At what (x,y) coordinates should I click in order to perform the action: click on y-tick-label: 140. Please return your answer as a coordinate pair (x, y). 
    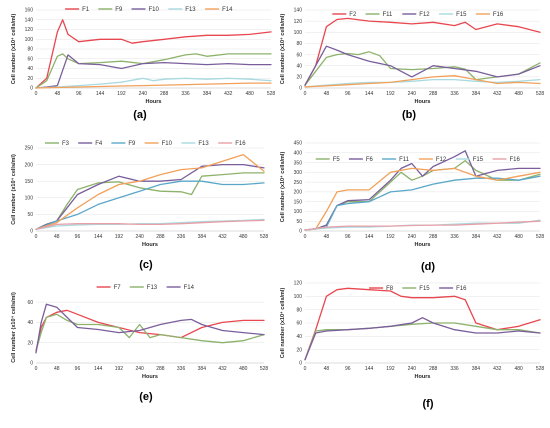
    Looking at the image, I should click on (298, 11).